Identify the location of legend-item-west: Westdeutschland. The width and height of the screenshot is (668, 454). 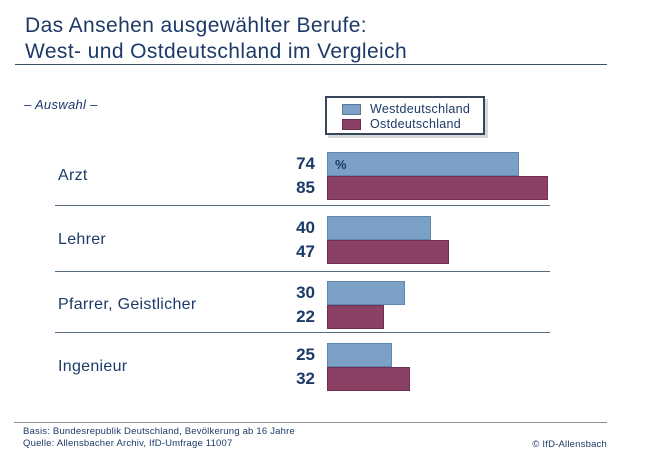
(412, 109).